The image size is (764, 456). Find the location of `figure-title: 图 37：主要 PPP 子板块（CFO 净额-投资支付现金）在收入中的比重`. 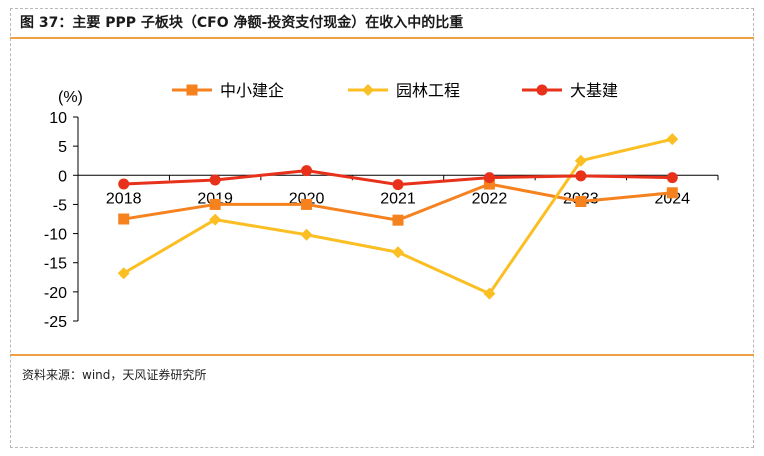

figure-title: 图 37：主要 PPP 子板块（CFO 净额-投资支付现金）在收入中的比重 is located at coordinates (242, 23).